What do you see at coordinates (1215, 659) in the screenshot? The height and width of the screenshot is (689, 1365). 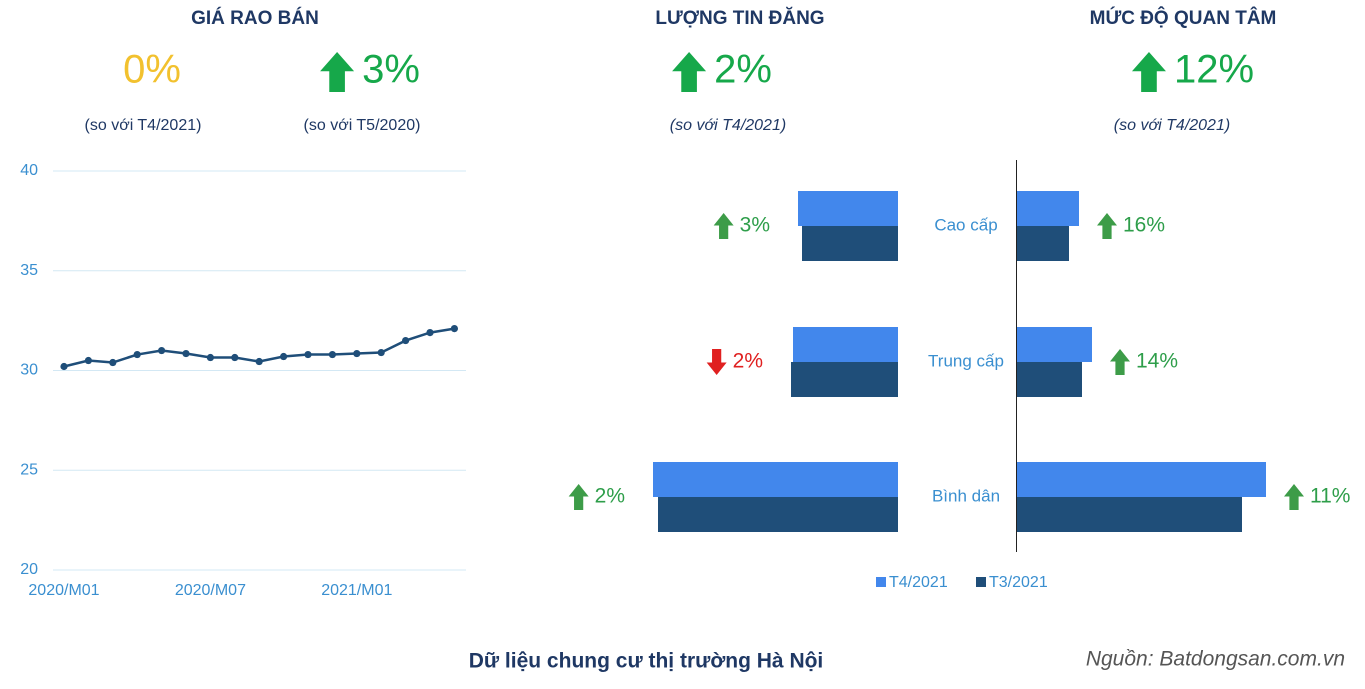 I see `source: Nguồn: Batdongsan.com.vn` at bounding box center [1215, 659].